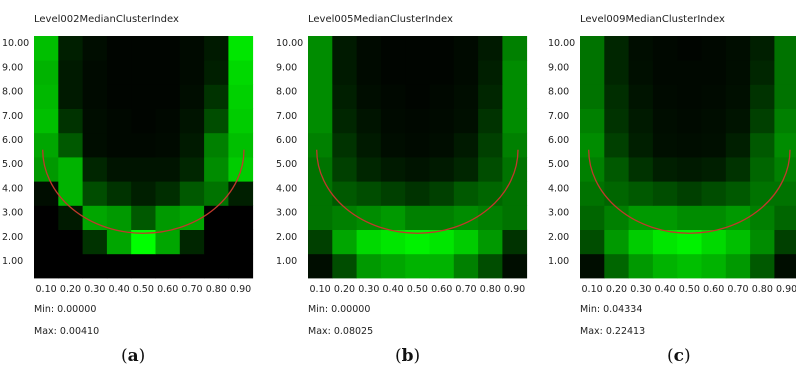  I want to click on reference-curve, so click(143, 191).